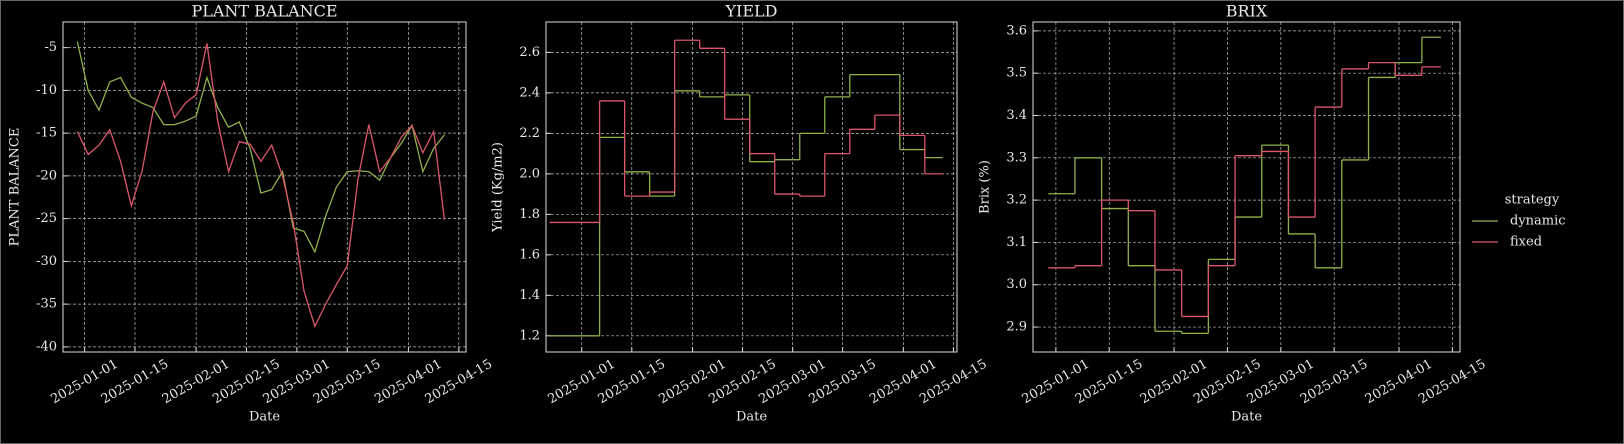  Describe the element at coordinates (529, 295) in the screenshot. I see `y-tick-label: 1.4` at that location.